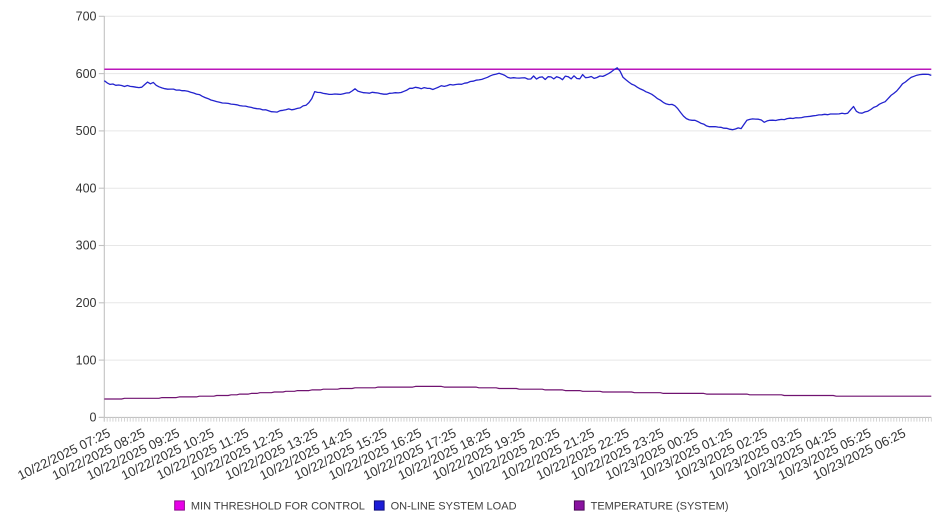  I want to click on svg-text: 100, so click(86, 360).